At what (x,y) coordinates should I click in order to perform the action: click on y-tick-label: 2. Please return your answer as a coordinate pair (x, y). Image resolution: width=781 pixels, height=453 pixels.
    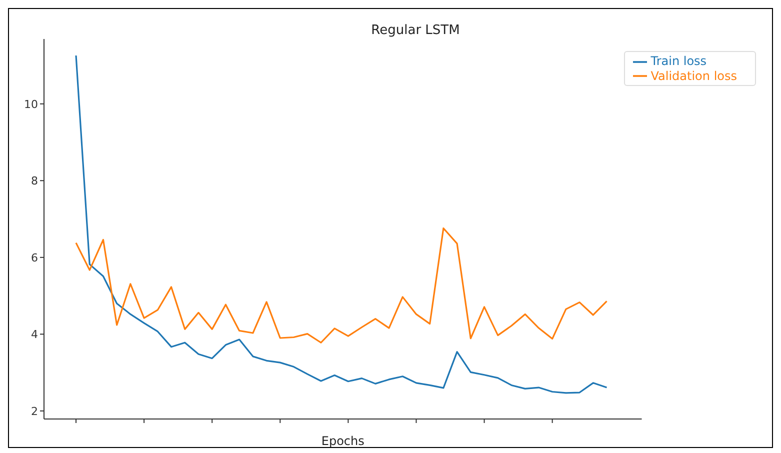
    Looking at the image, I should click on (34, 411).